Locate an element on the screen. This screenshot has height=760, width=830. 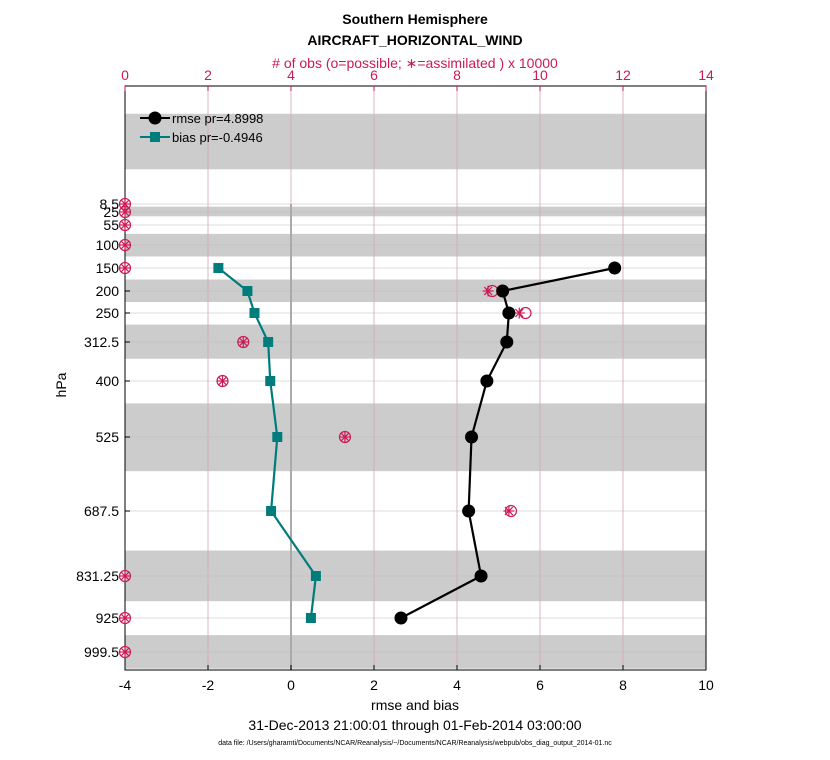
top-tick-label: 4 is located at coordinates (291, 75).